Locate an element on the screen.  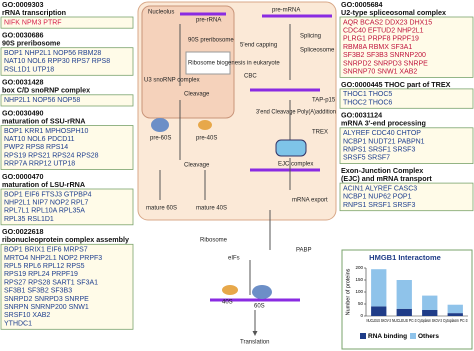
y-tick-label: 100 is located at coordinates (359, 291).